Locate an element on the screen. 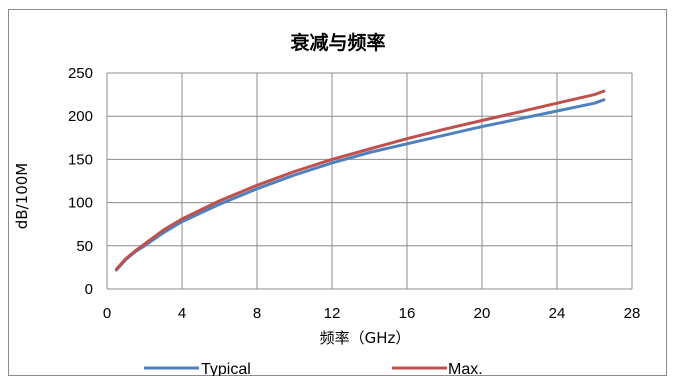 This screenshot has height=376, width=674. y-tick-label: 100 is located at coordinates (80, 203).